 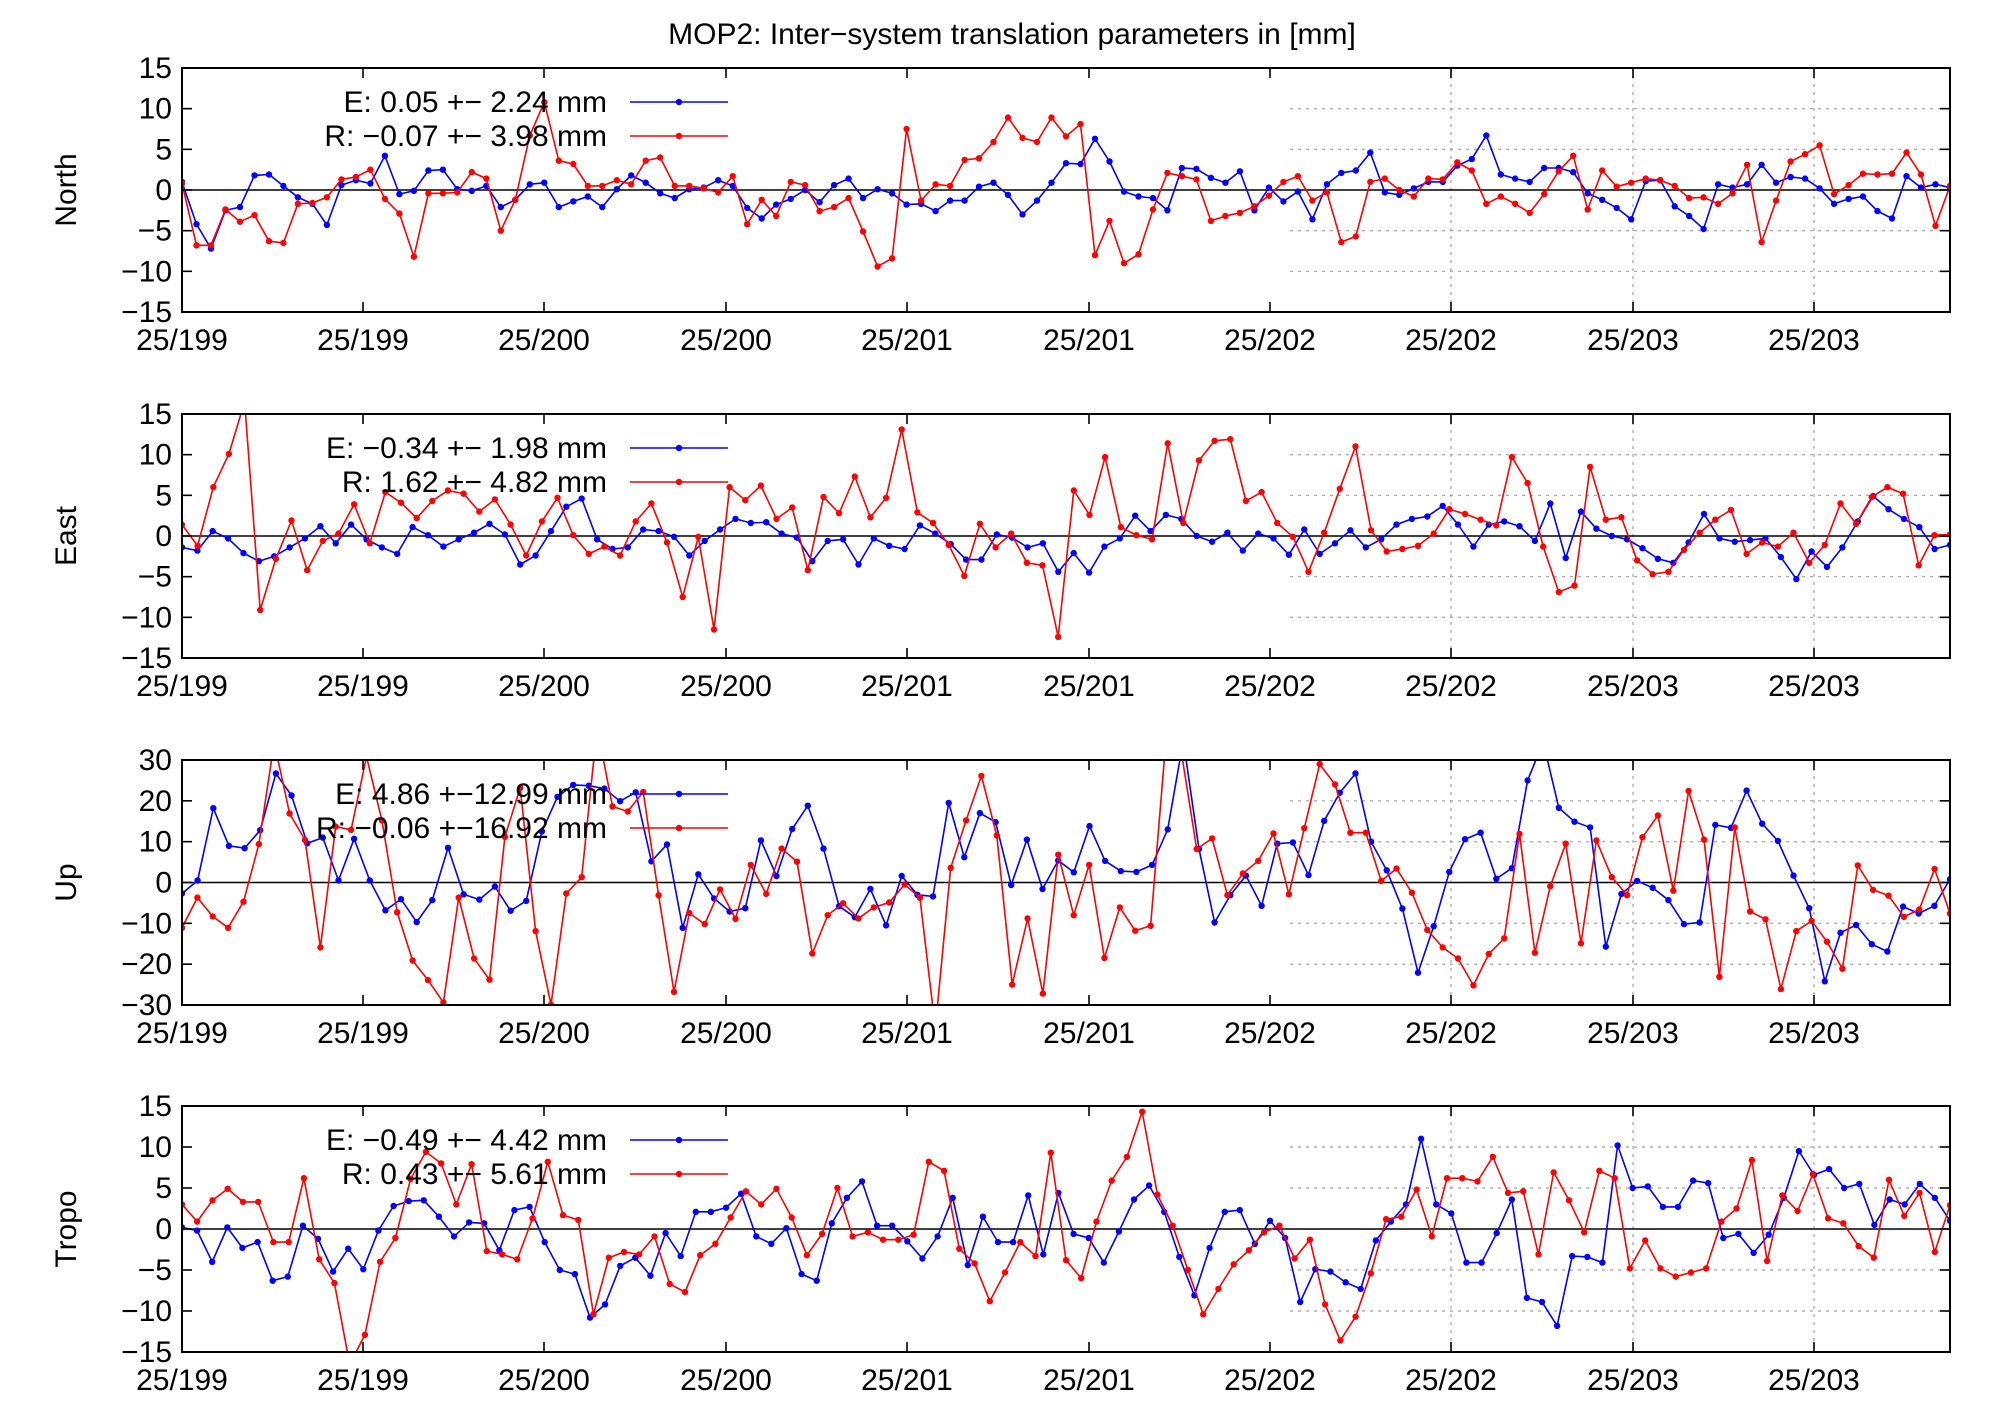 I want to click on x-tick-label: 25/200, so click(x=726, y=1380).